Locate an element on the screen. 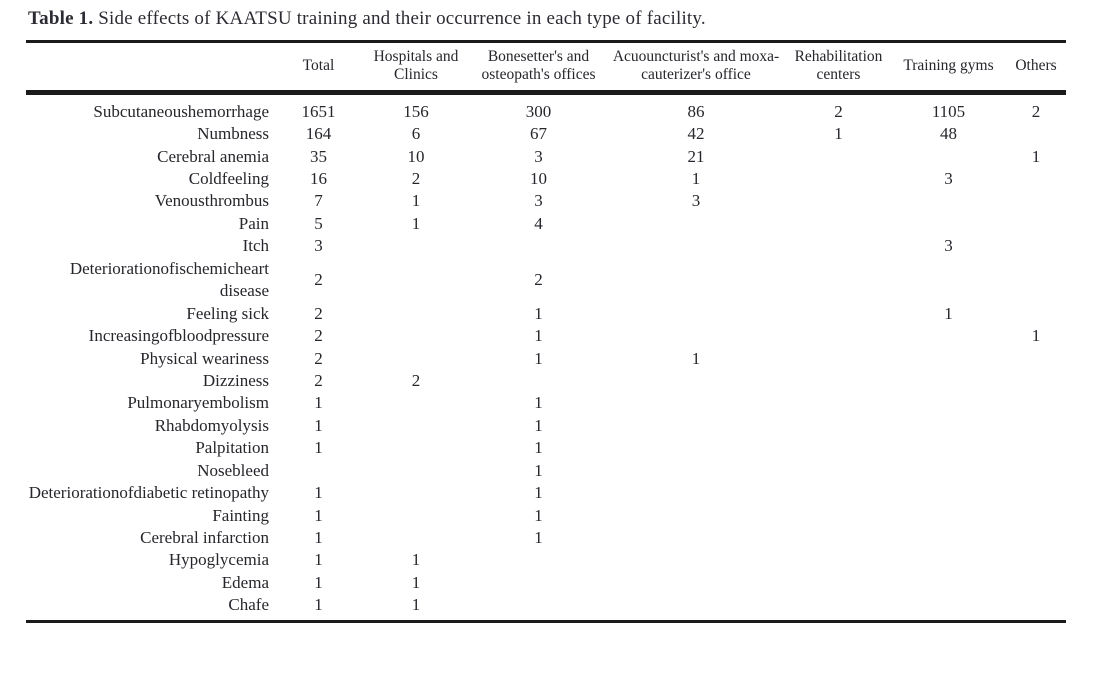 Image resolution: width=1094 pixels, height=677 pixels. column-header: Bonesetter's and osteopath's offices is located at coordinates (538, 67).